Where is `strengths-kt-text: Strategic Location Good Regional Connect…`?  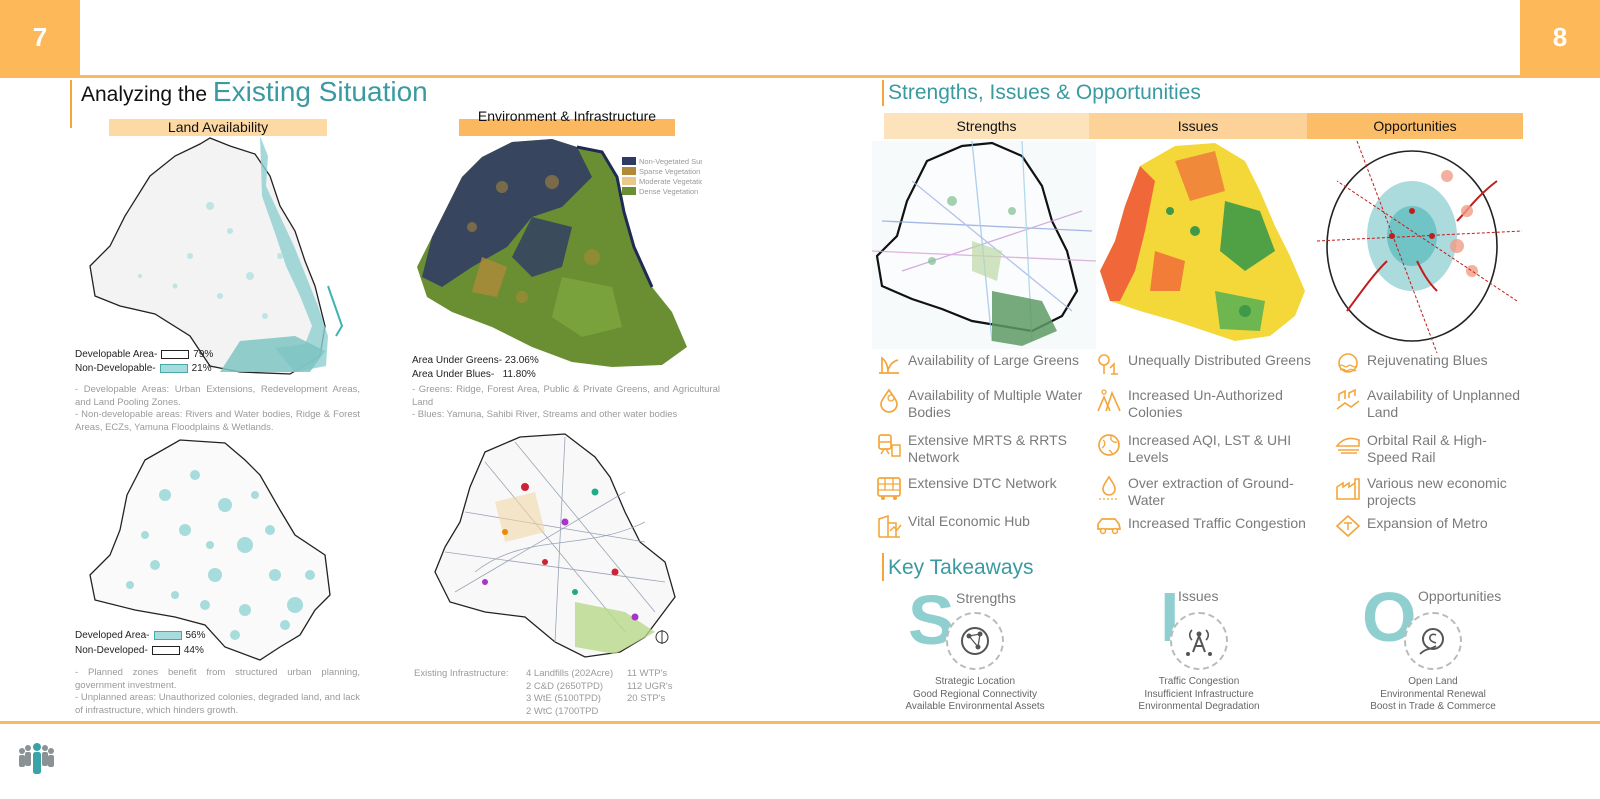 strengths-kt-text: Strategic Location Good Regional Connect… is located at coordinates (975, 695).